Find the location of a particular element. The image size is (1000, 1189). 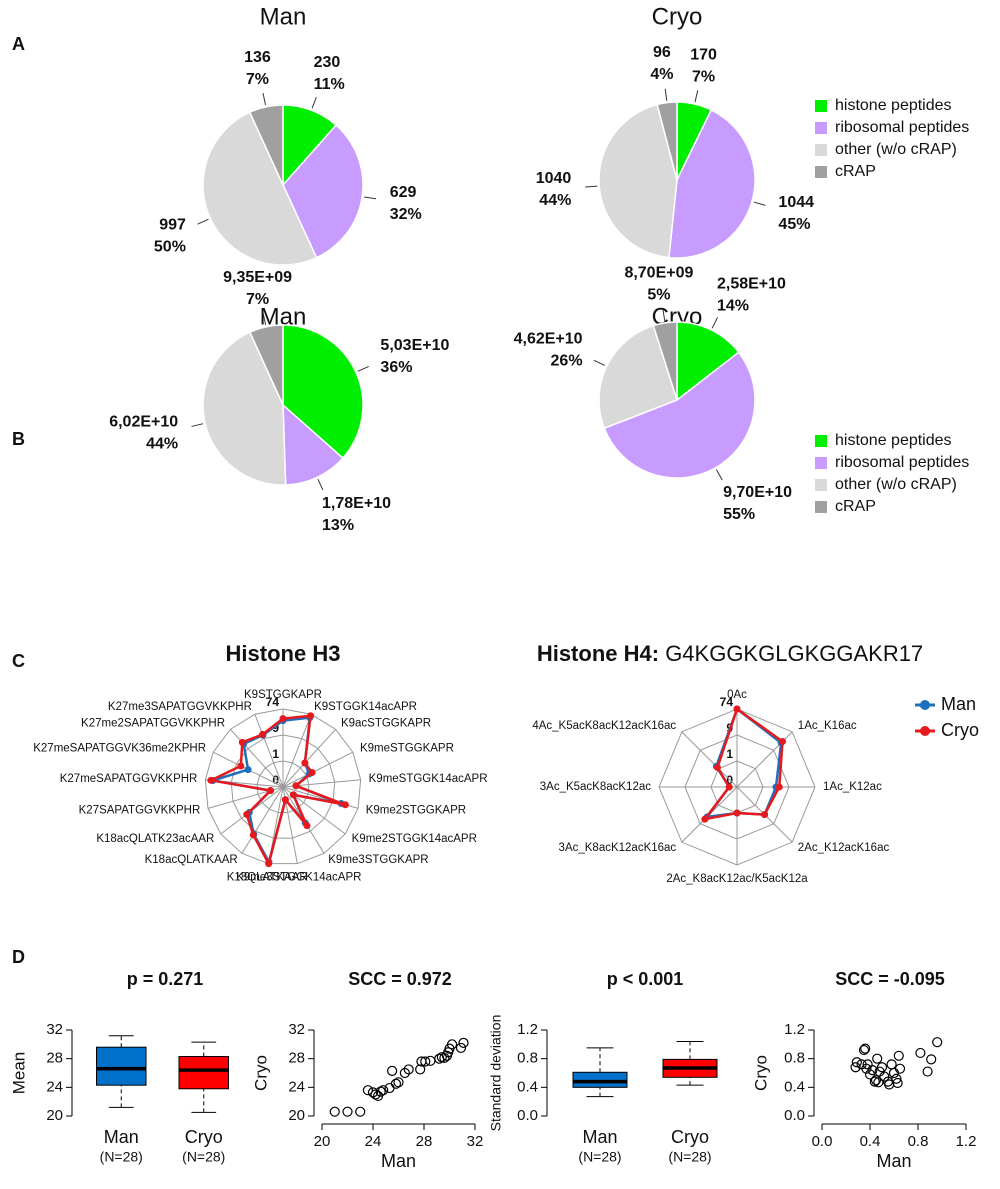

data-label: 8,70E+09 is located at coordinates (658, 273).